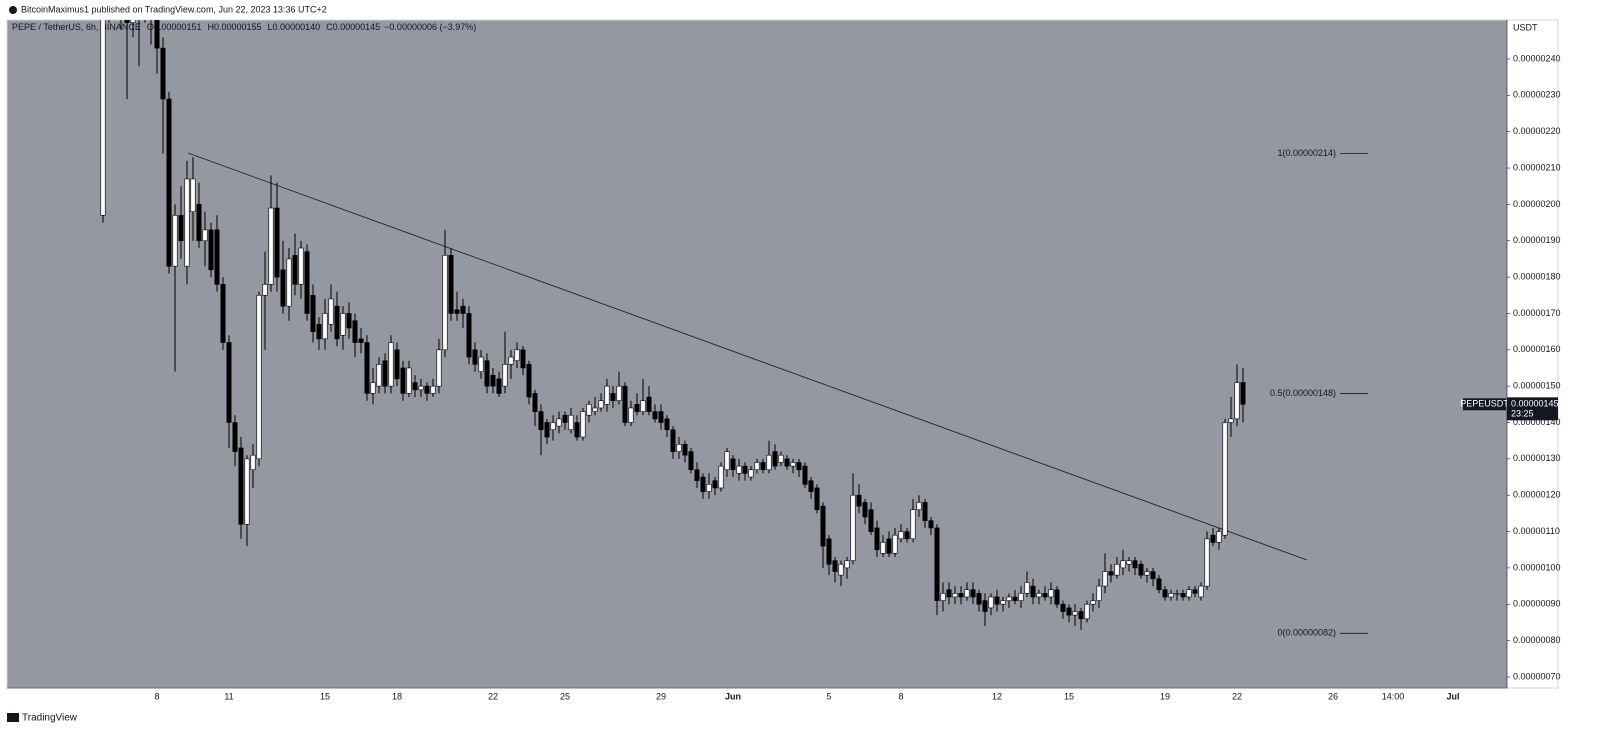 The image size is (1600, 751). What do you see at coordinates (997, 696) in the screenshot?
I see `x-tick-label: 12` at bounding box center [997, 696].